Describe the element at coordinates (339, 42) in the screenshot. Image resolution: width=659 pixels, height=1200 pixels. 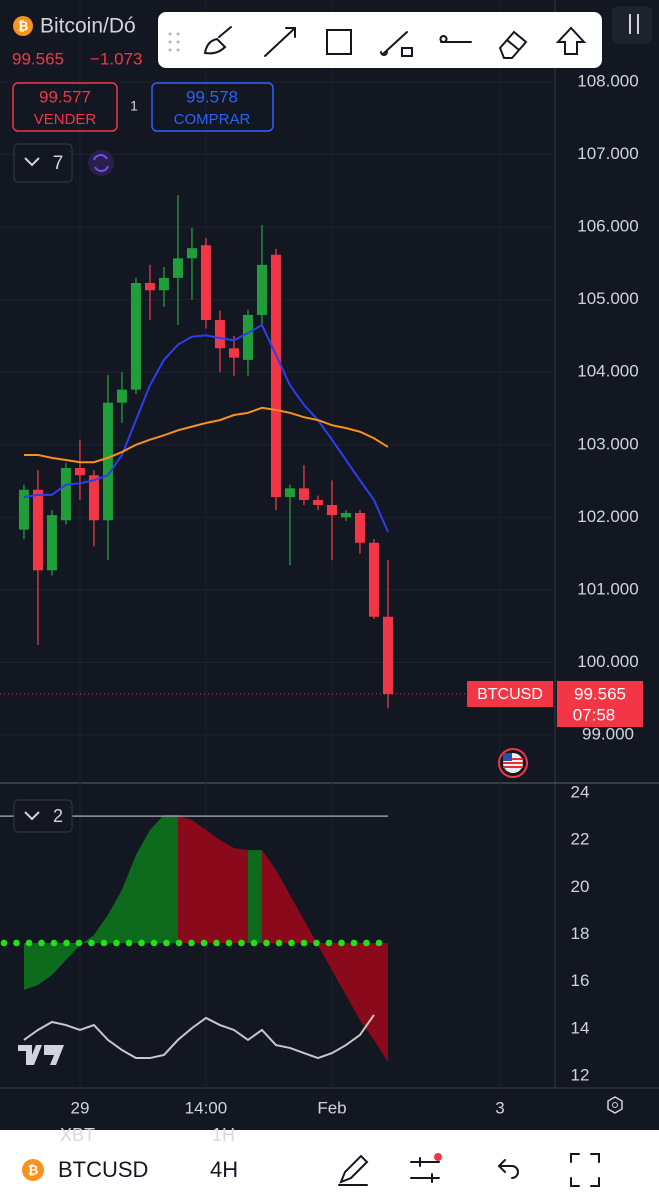
I see `rectangle-tool` at that location.